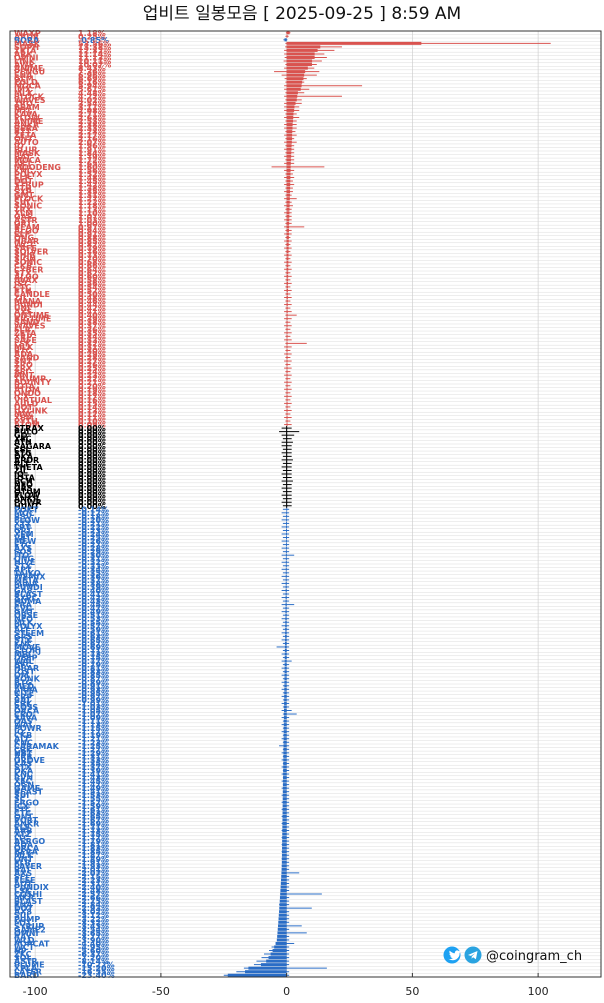 The width and height of the screenshot is (604, 1003). Describe the element at coordinates (92, 89) in the screenshot. I see `row-change-label: 5.61%` at that location.